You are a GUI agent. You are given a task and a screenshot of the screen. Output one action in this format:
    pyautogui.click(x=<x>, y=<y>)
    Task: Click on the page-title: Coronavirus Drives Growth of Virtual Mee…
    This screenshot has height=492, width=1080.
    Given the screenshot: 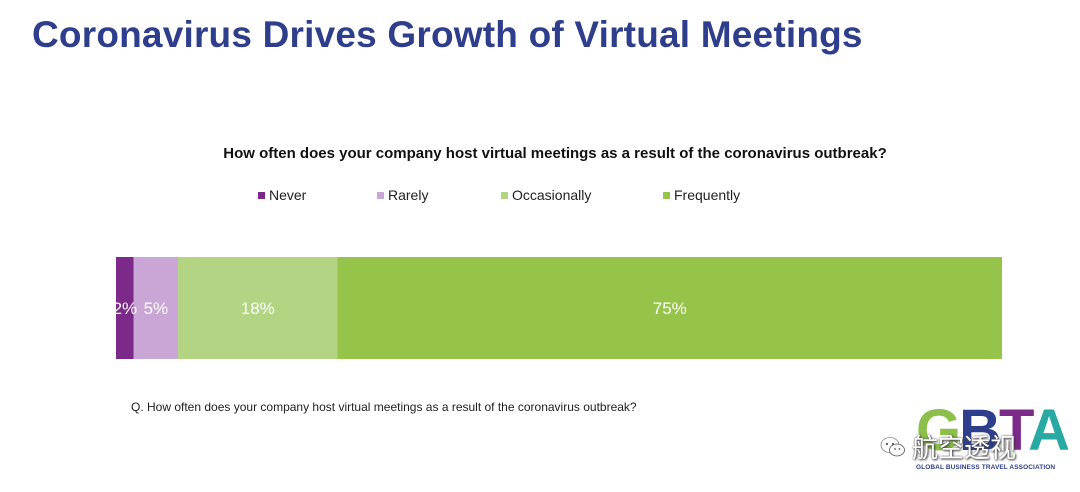 What is the action you would take?
    pyautogui.click(x=447, y=34)
    